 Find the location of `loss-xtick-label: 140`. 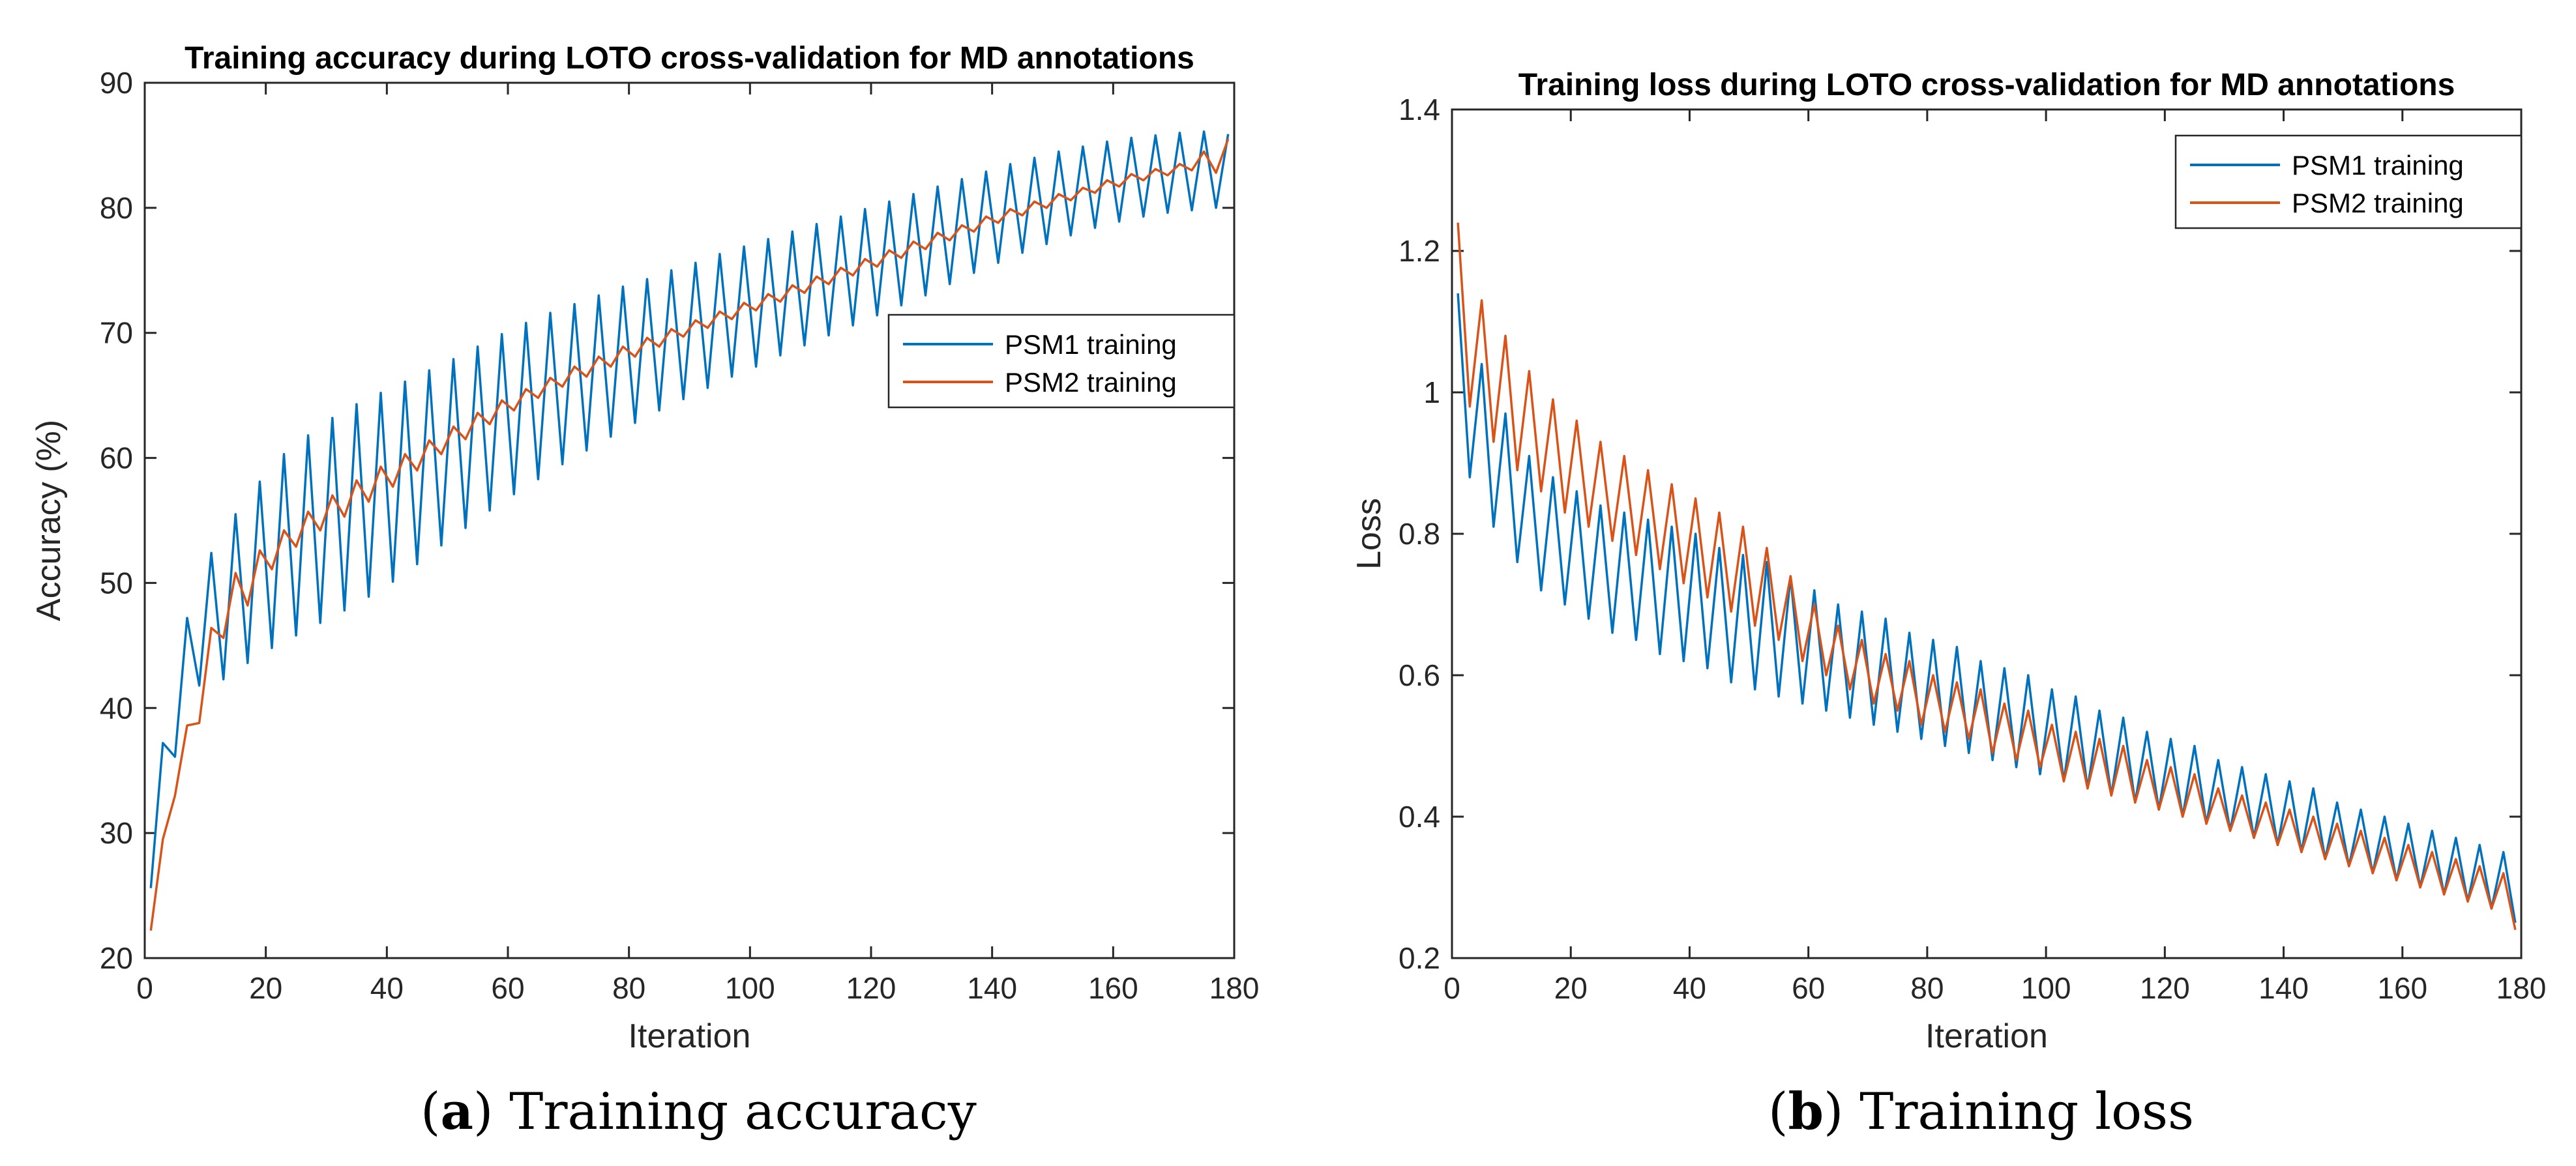

loss-xtick-label: 140 is located at coordinates (2283, 988).